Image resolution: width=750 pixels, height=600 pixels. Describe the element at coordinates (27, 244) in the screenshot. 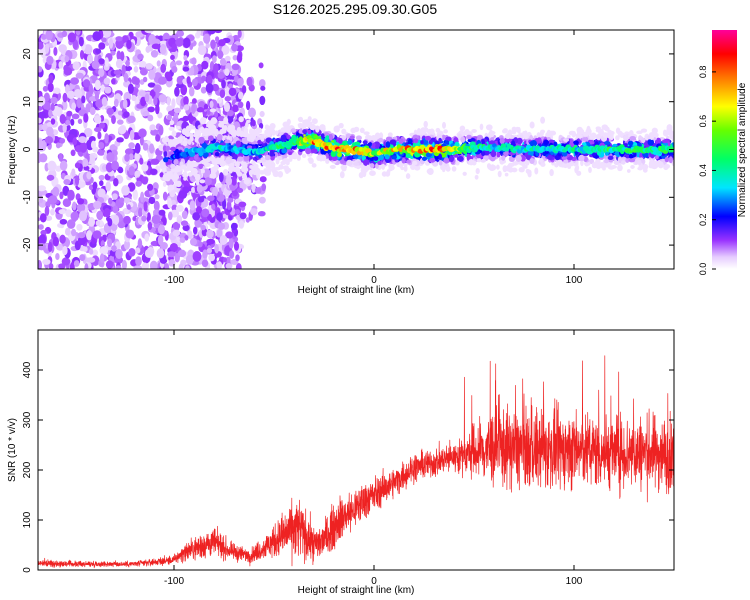

I see `spectrogram-ytick-label: -20` at that location.